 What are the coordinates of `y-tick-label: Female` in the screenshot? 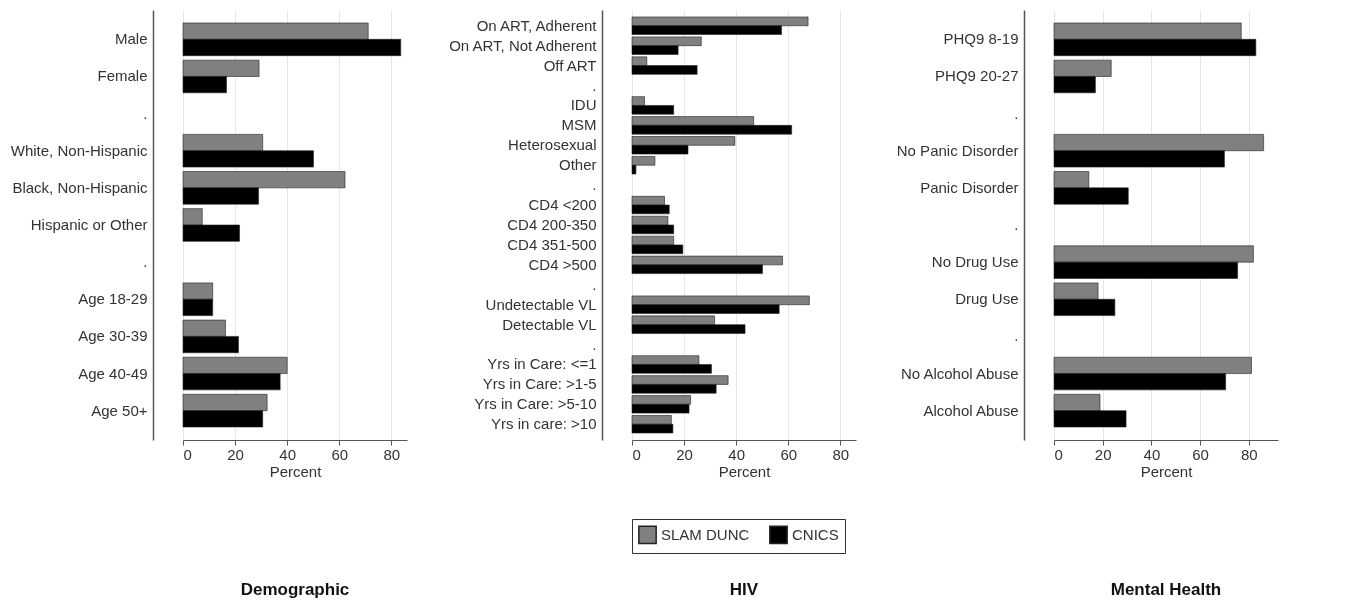 It's located at (122, 76).